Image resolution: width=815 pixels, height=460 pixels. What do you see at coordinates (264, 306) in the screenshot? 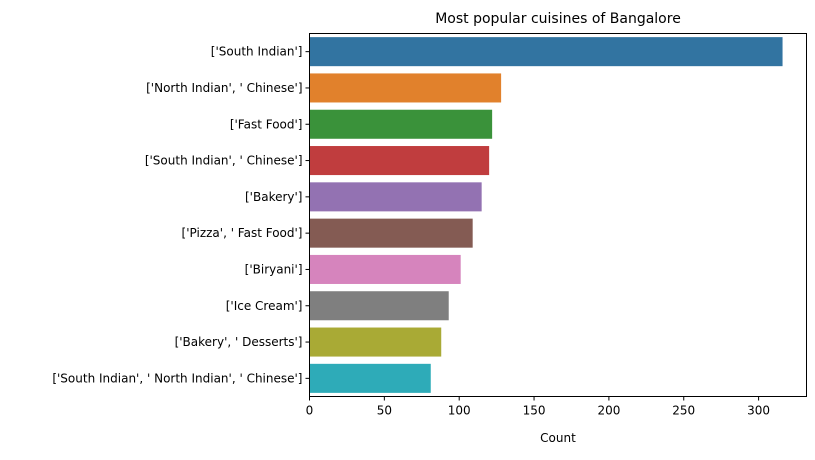
I see `y-tick-label: ['Ice Cream']` at bounding box center [264, 306].